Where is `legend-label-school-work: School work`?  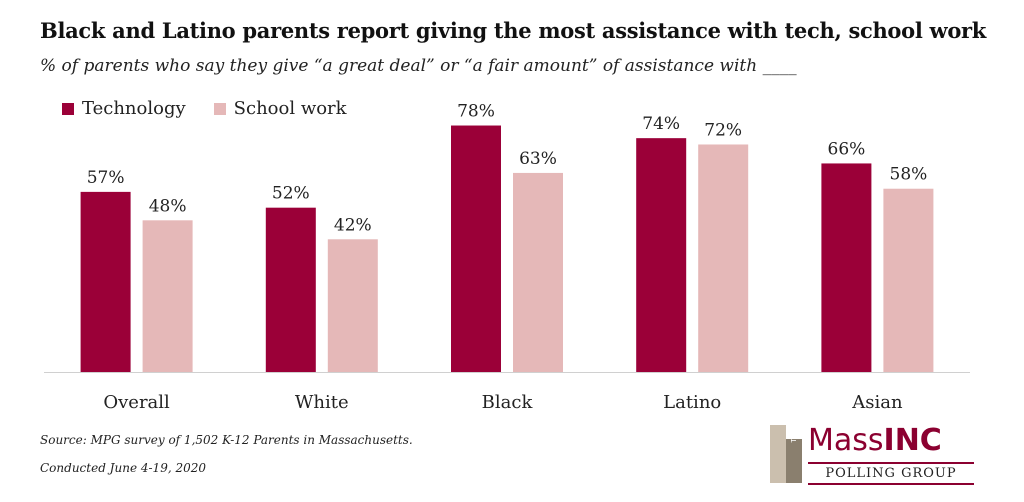
legend-label-school-work: School work is located at coordinates (290, 108).